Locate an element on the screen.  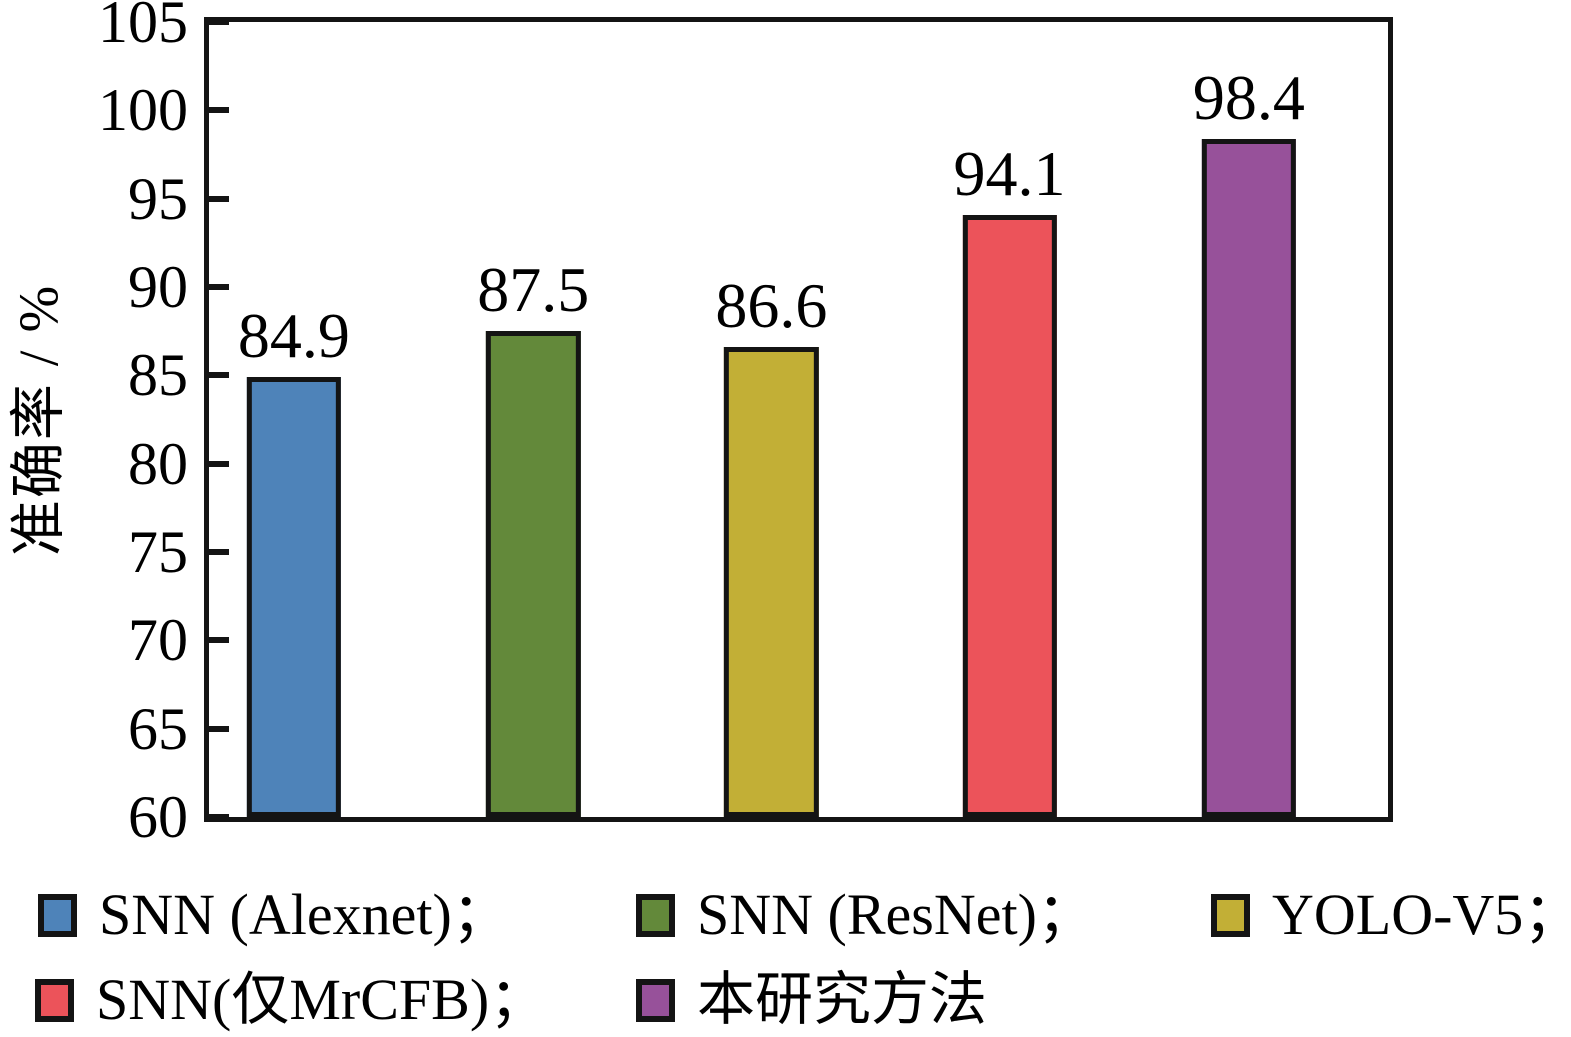
legend-label: 本研究方法 is located at coordinates (842, 999).